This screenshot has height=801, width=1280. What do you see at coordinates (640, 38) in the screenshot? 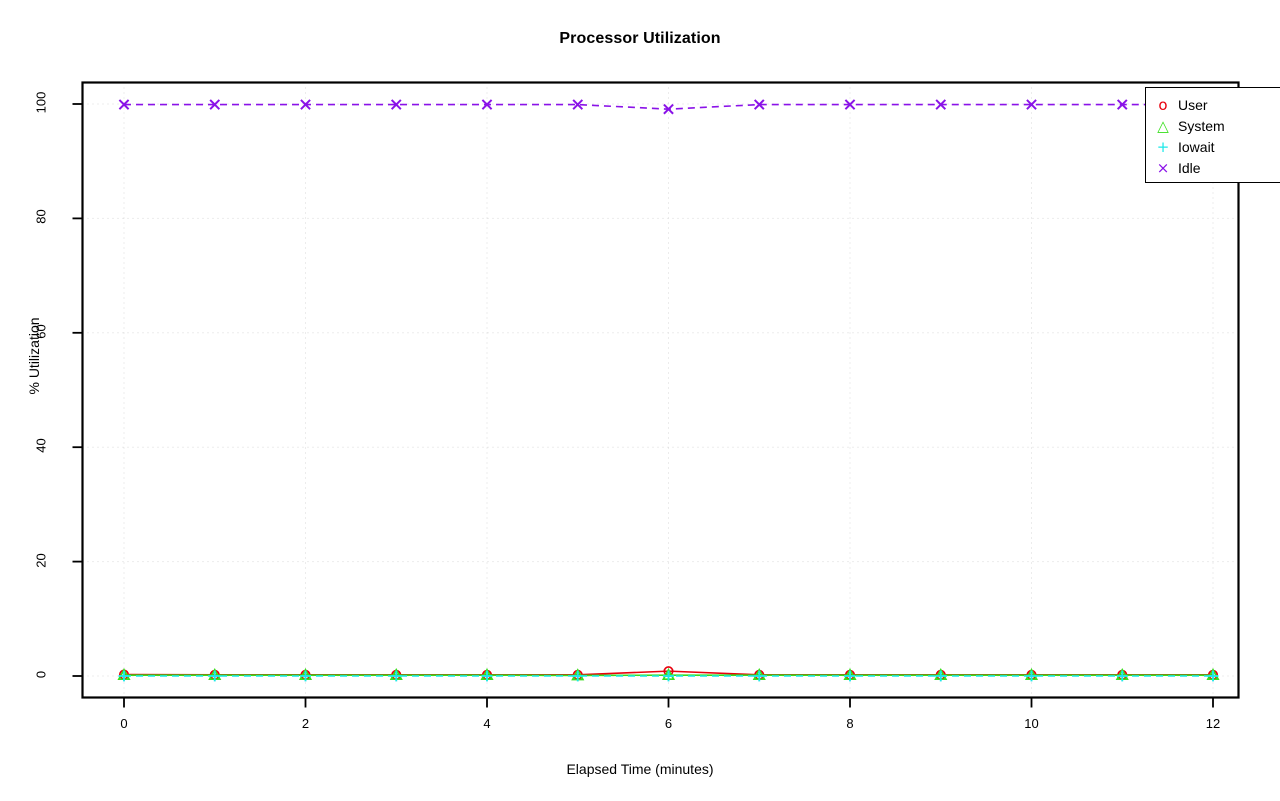
I see `chart-title: Processor Utilization` at bounding box center [640, 38].